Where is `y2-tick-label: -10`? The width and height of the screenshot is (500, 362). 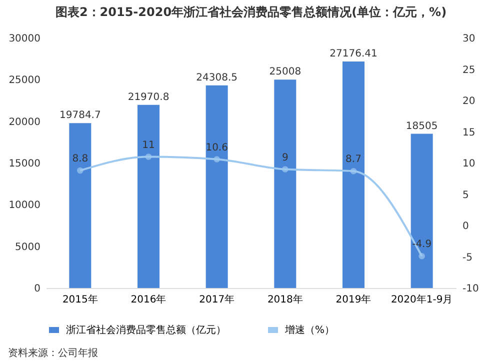 y2-tick-label: -10 is located at coordinates (470, 289).